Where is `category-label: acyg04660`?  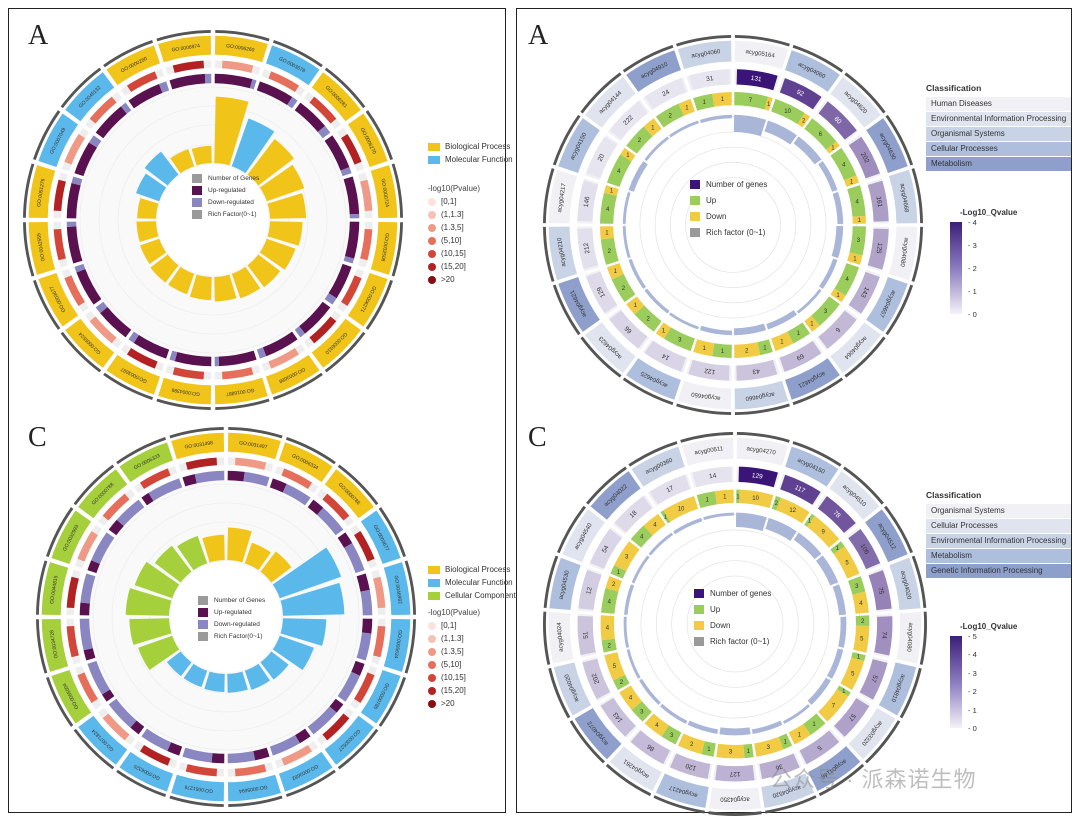 category-label: acyg04660 is located at coordinates (759, 395).